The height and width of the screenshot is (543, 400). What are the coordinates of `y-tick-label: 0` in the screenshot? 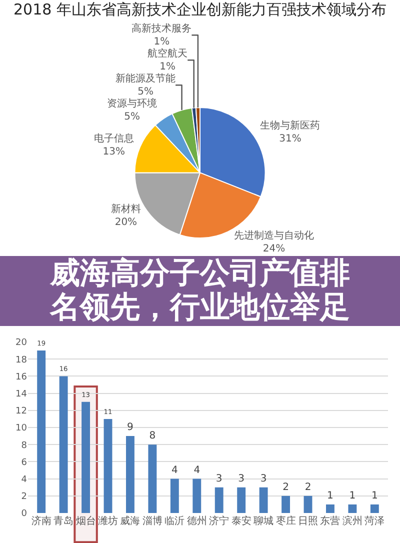 It's located at (24, 514).